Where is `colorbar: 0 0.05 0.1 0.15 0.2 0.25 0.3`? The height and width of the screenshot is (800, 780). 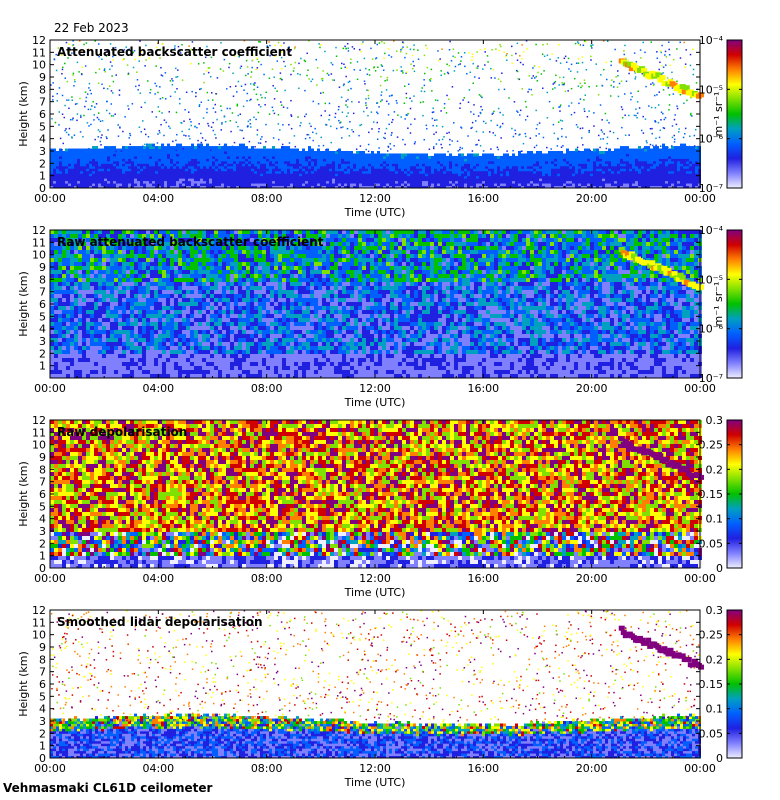
colorbar: 0 0.05 0.1 0.15 0.2 0.25 0.3 is located at coordinates (721, 494).